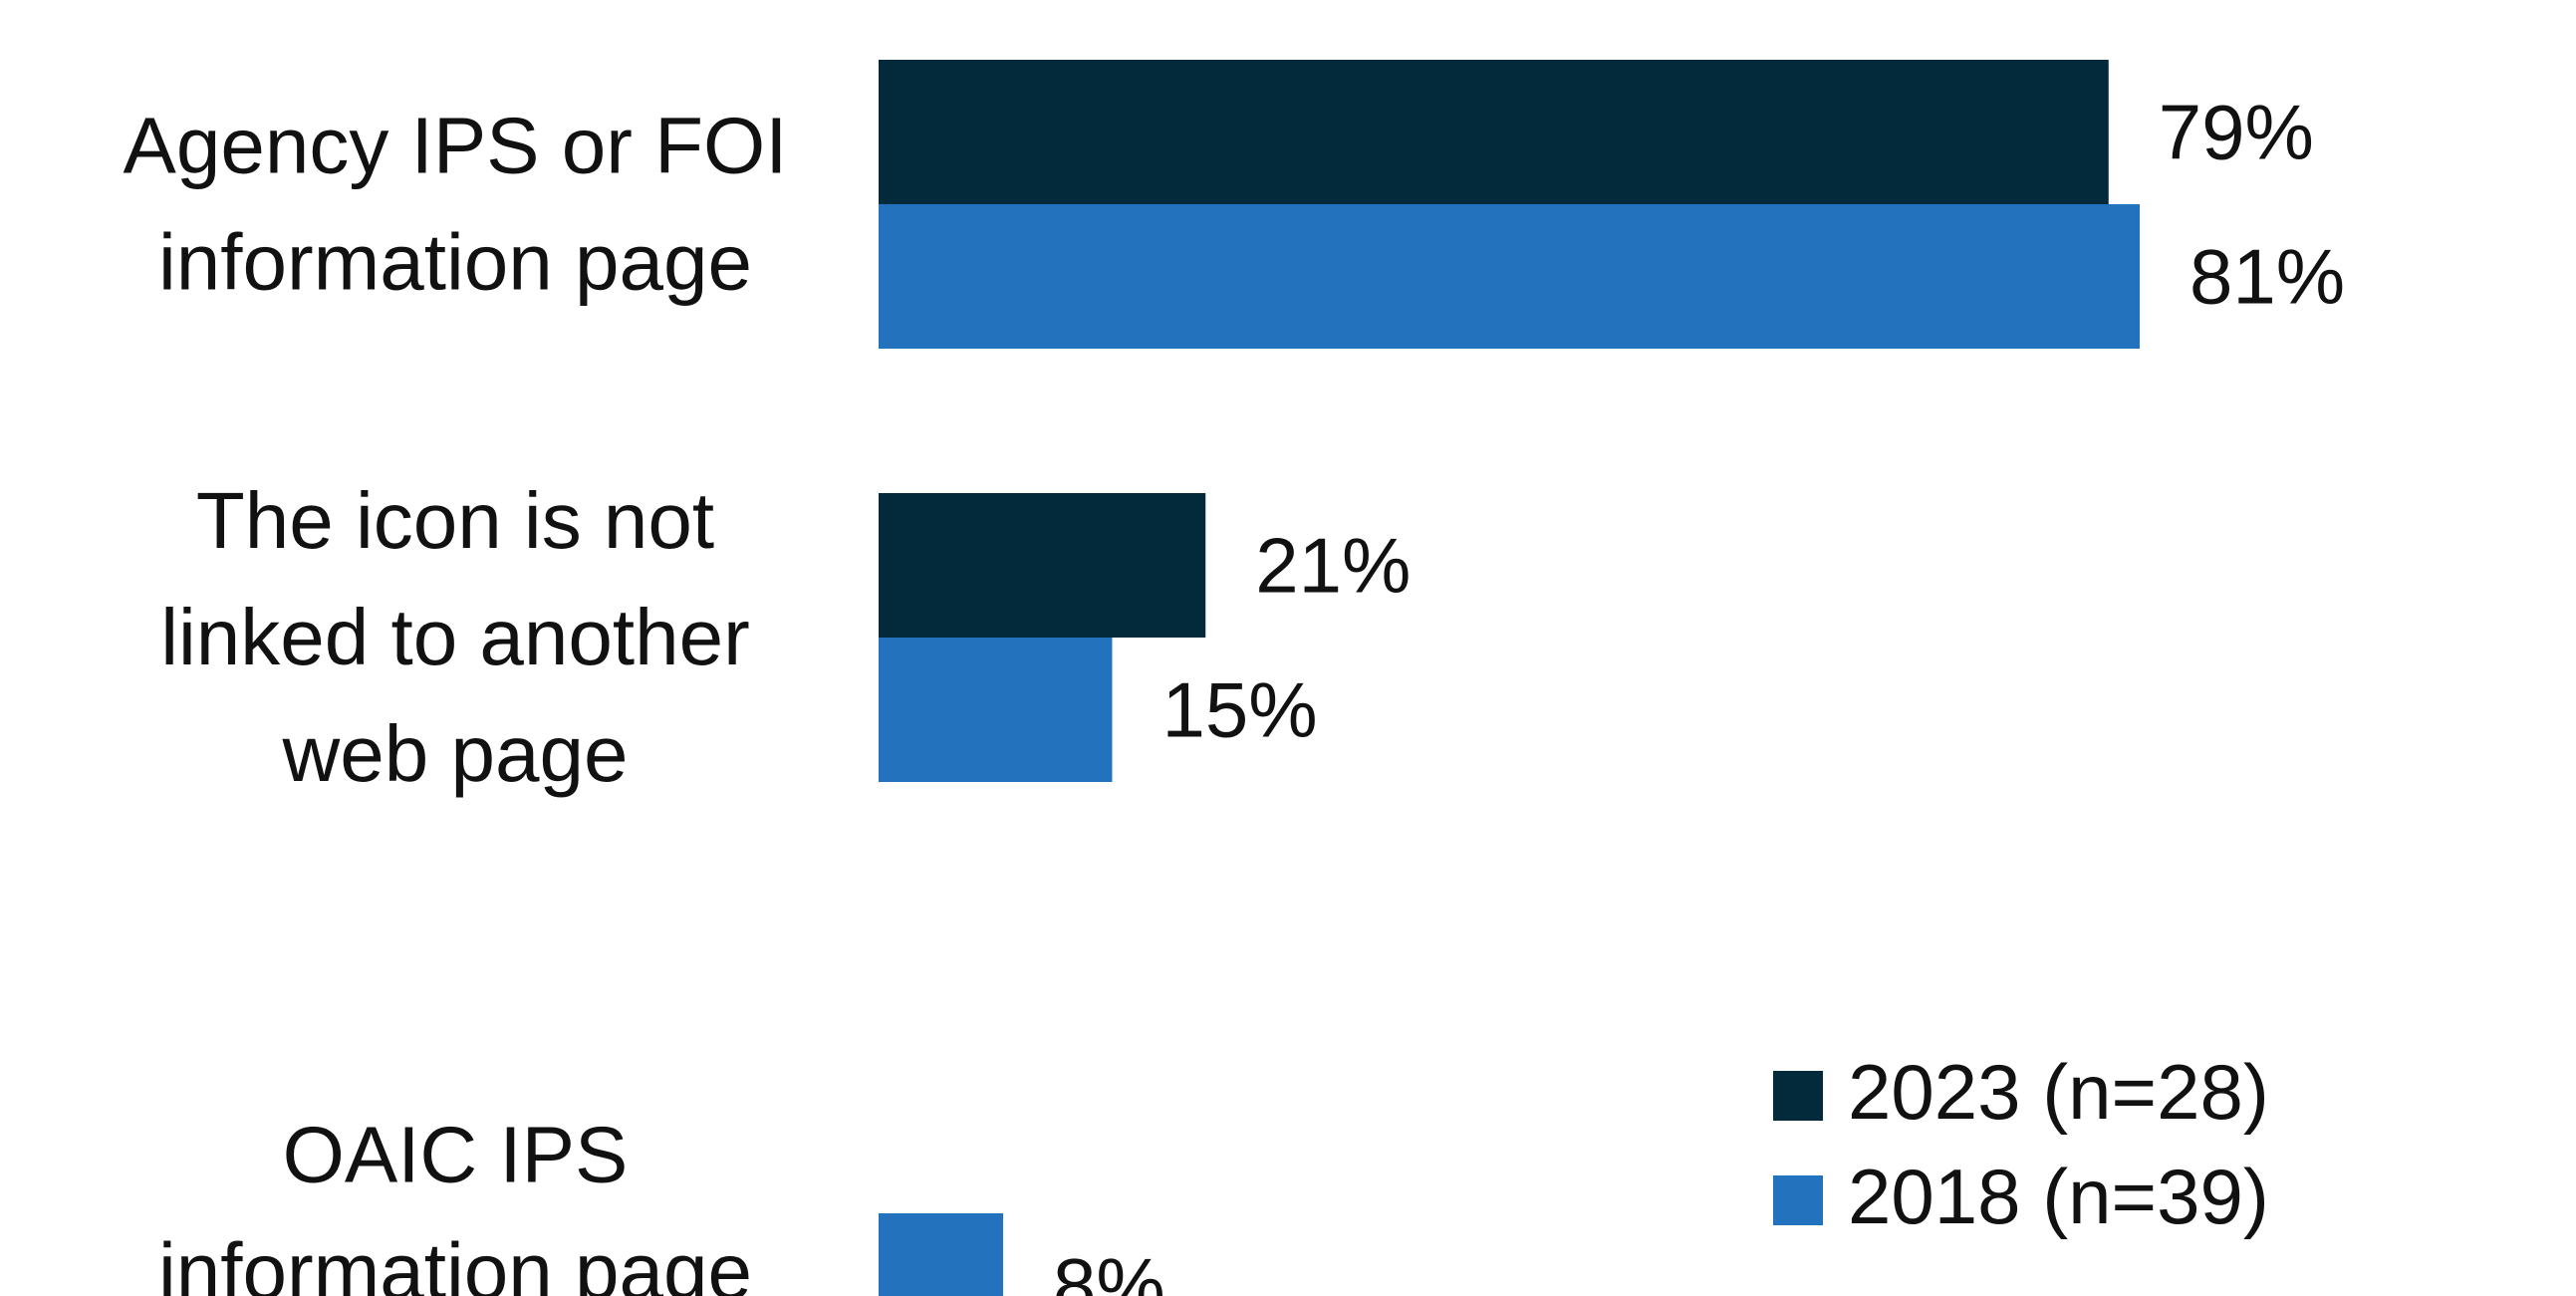 The image size is (2576, 1296). What do you see at coordinates (1109, 1269) in the screenshot?
I see `data-label: 8%` at bounding box center [1109, 1269].